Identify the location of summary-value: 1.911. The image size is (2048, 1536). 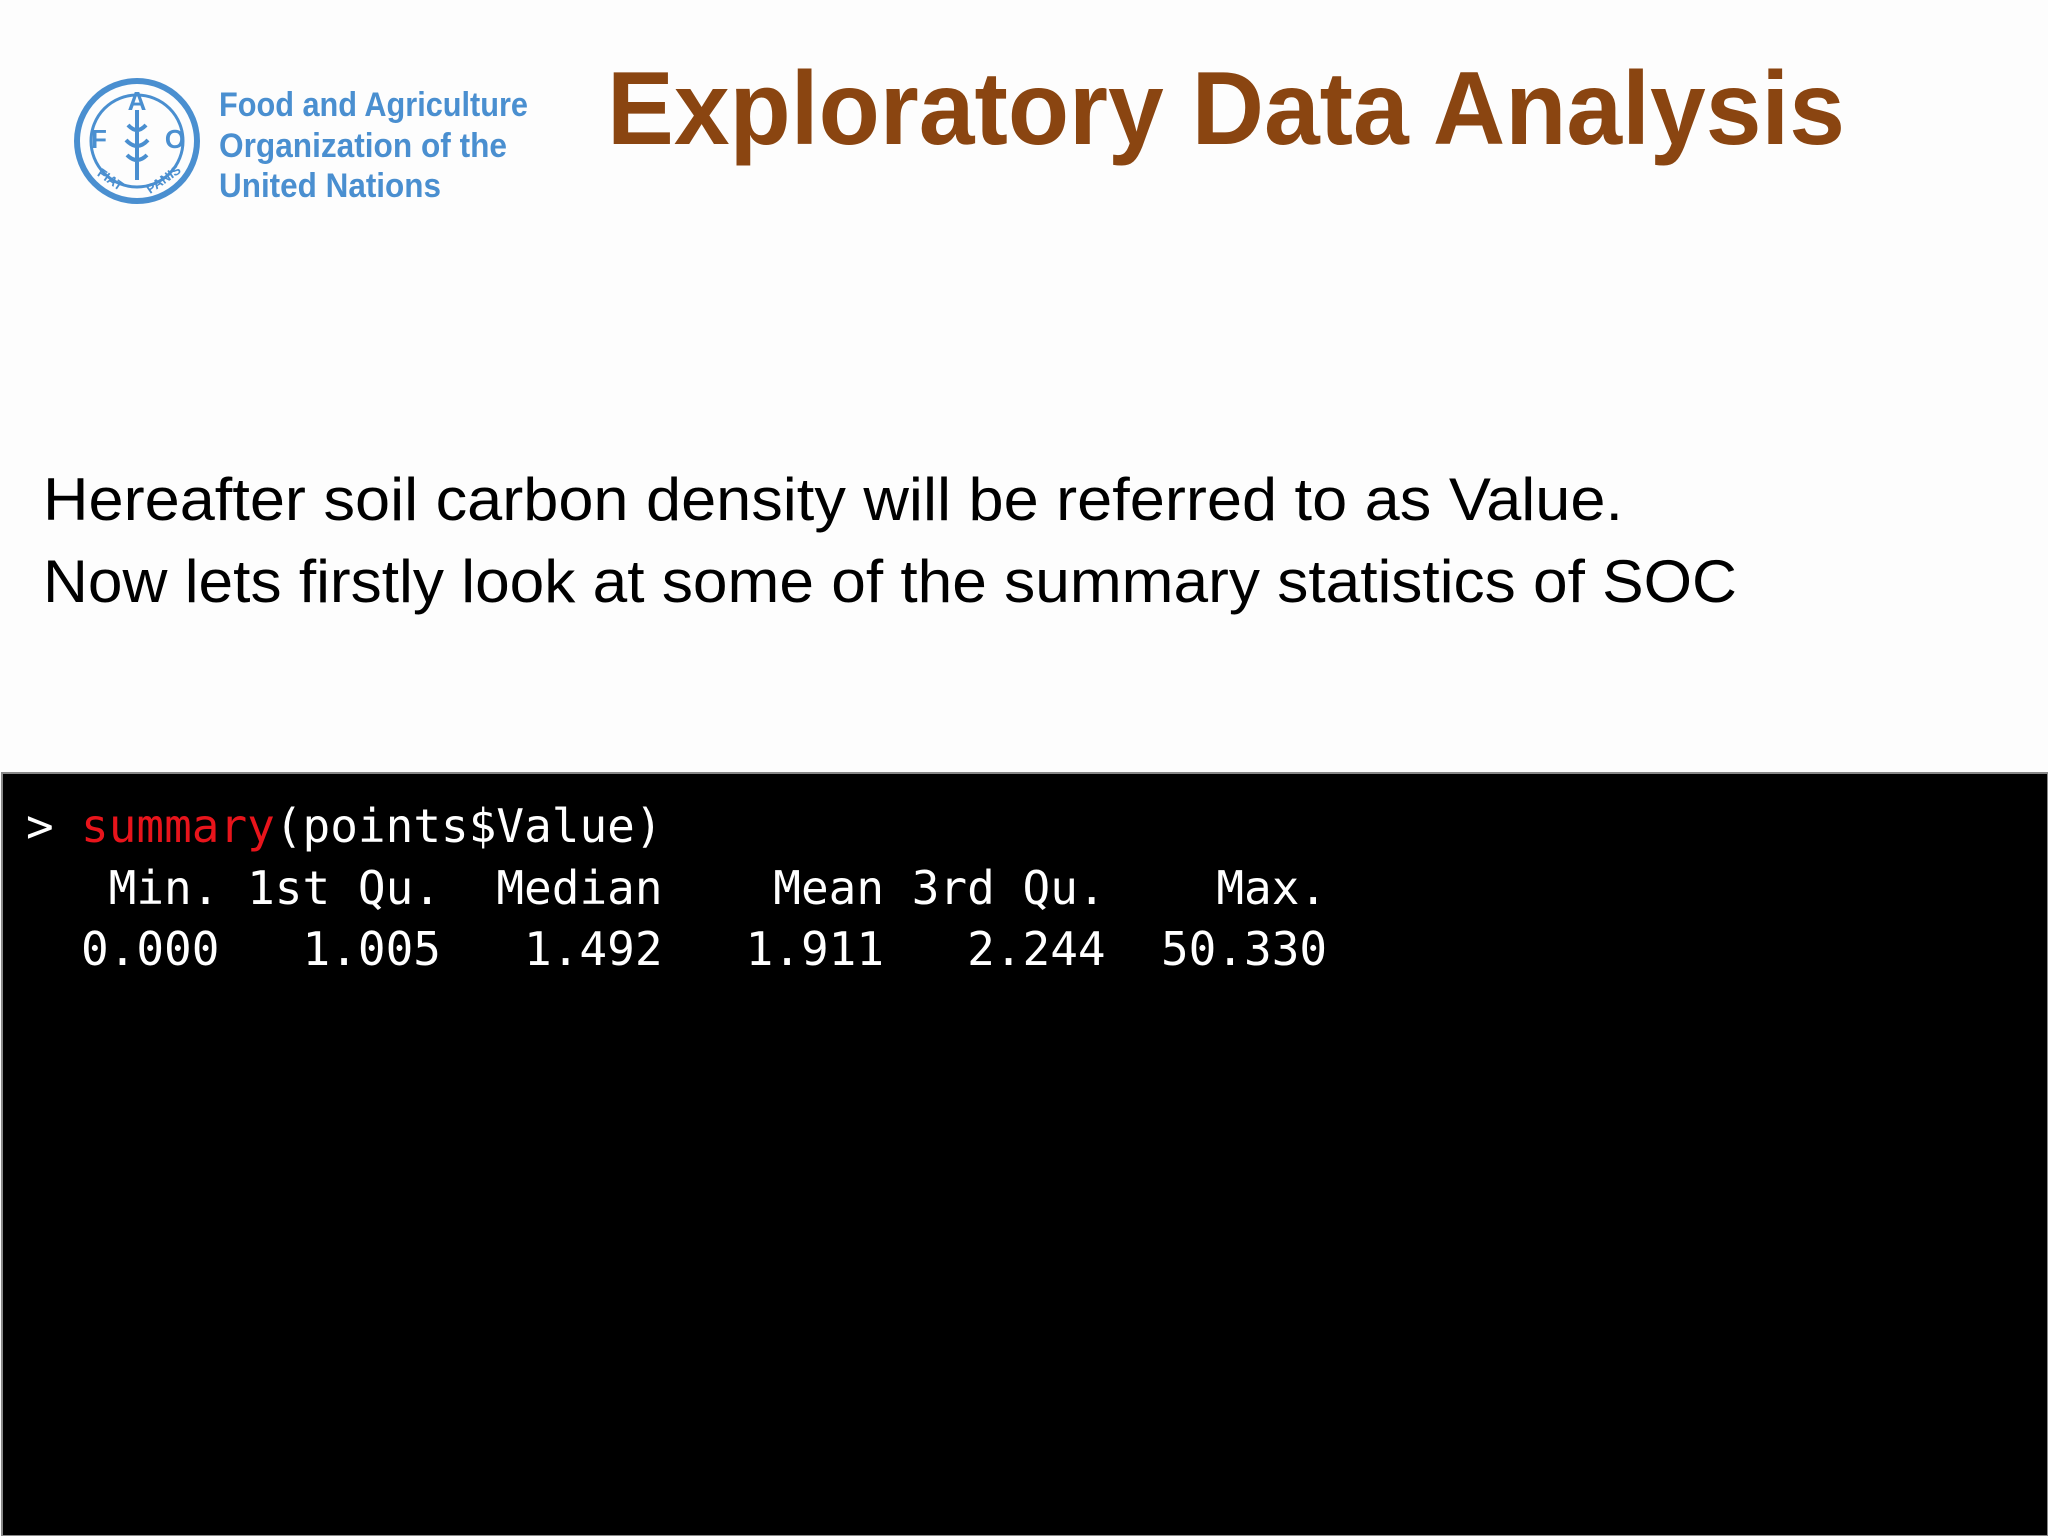
(815, 949).